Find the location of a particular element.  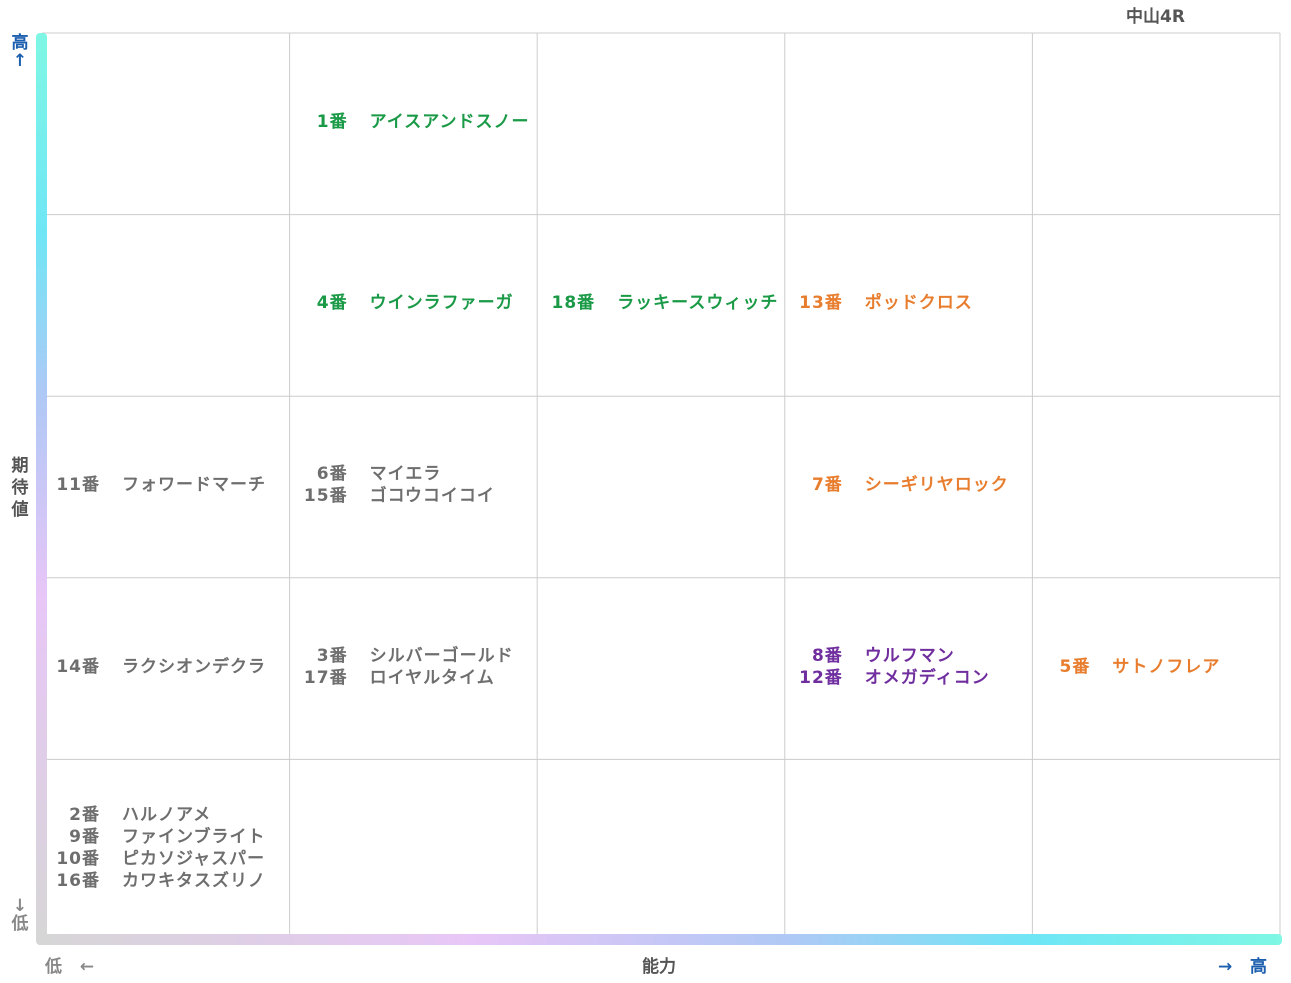

horse-number: 17番 is located at coordinates (325, 677).